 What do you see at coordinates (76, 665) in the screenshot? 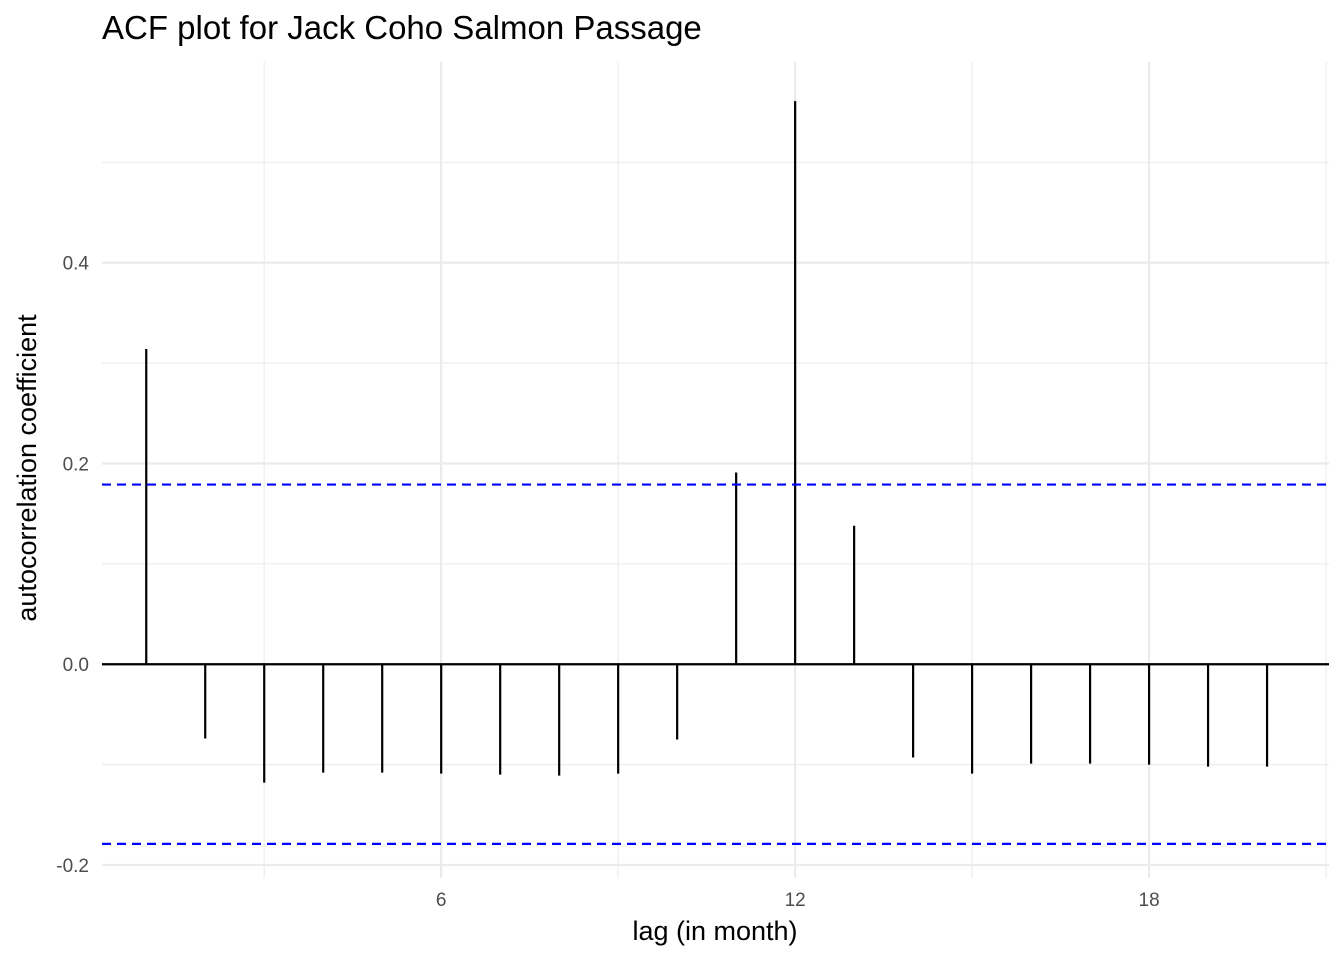
I see `y-tick-label: 0.0` at bounding box center [76, 665].